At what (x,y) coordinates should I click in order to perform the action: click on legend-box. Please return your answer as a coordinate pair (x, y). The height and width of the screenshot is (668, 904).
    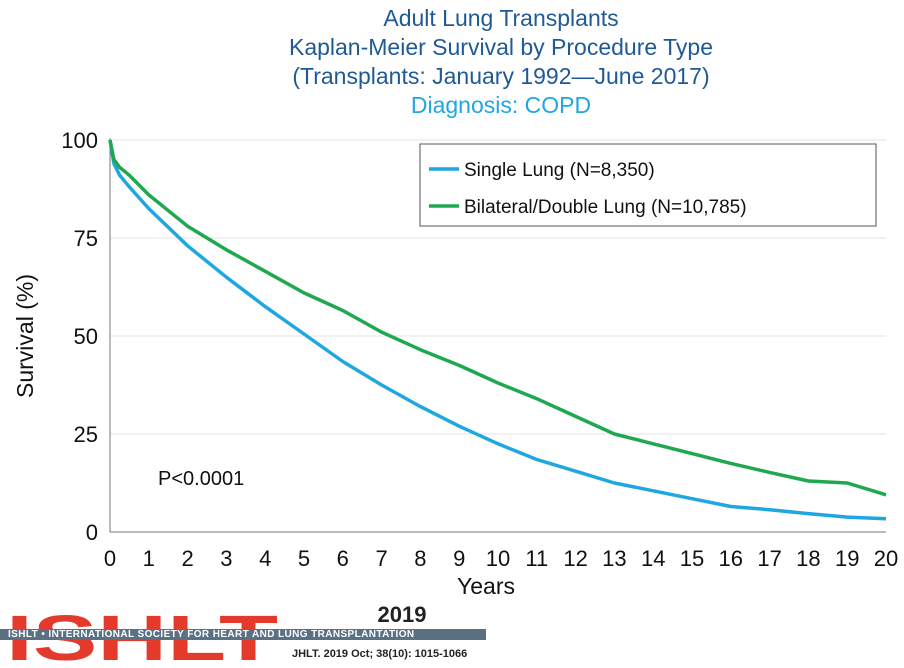
    Looking at the image, I should click on (648, 185).